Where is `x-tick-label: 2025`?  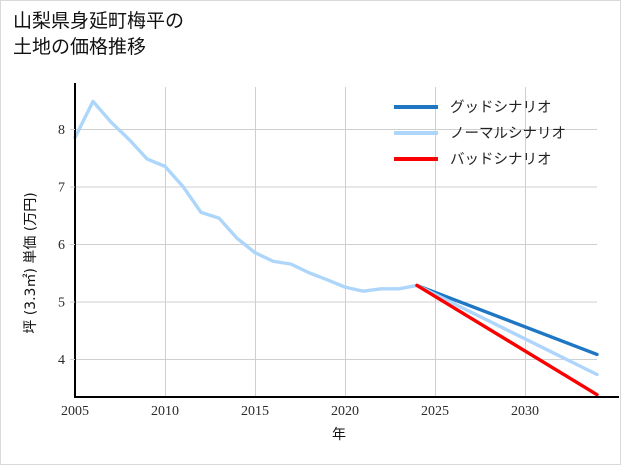 x-tick-label: 2025 is located at coordinates (435, 411).